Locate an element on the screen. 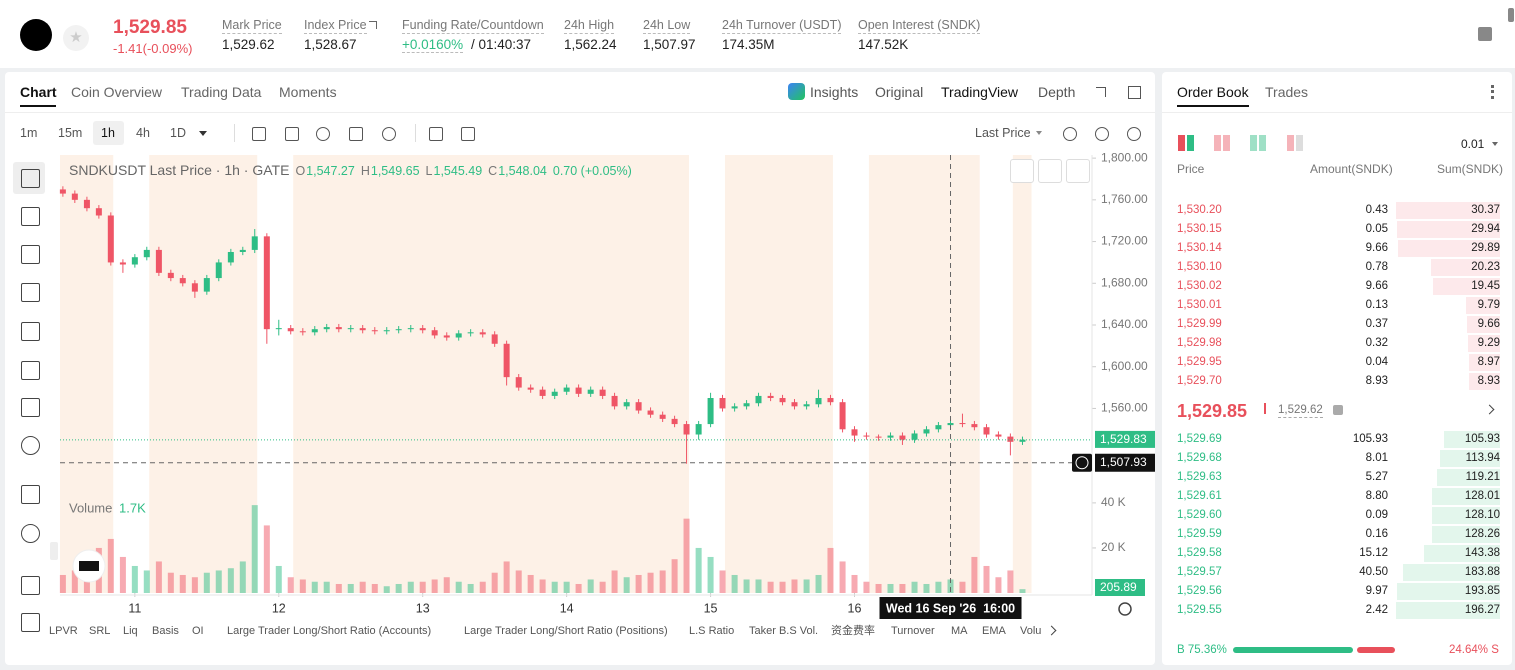 This screenshot has width=1515, height=670. indicator: SRL is located at coordinates (100, 631).